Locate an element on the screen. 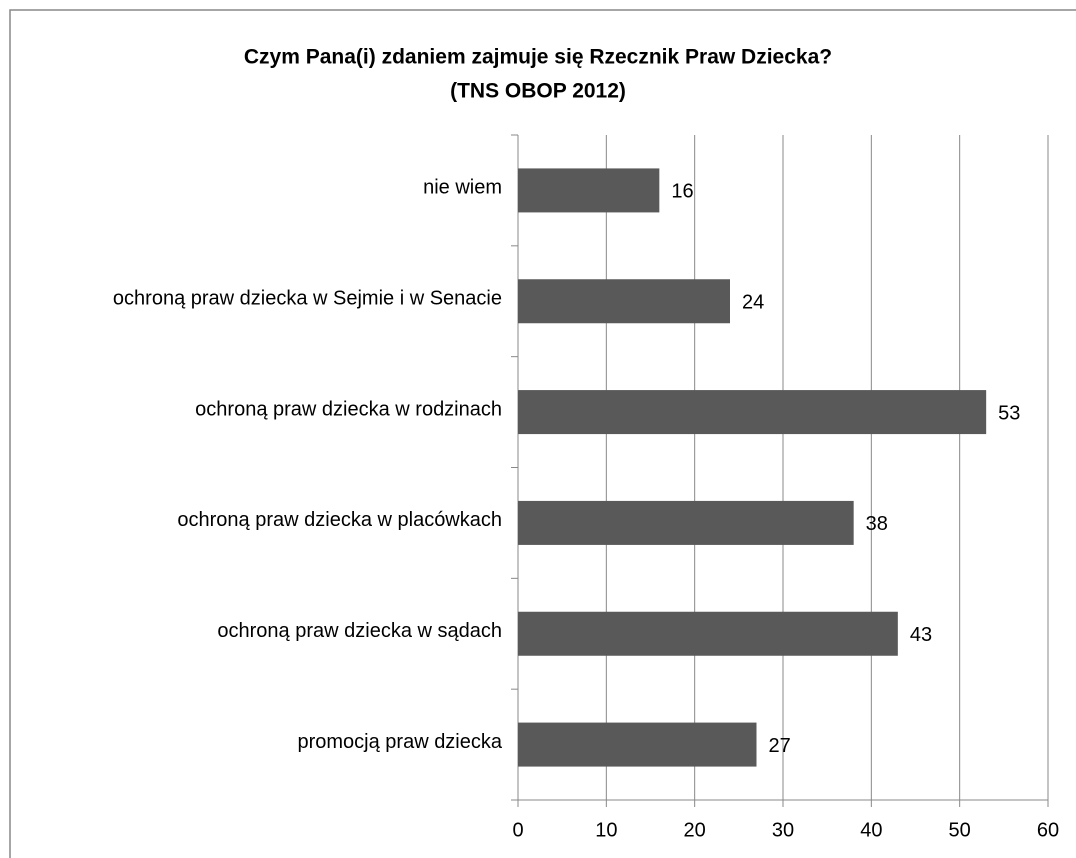 The height and width of the screenshot is (858, 1076). y-tick-label: ochroną praw dziecka w placówkach is located at coordinates (339, 520).